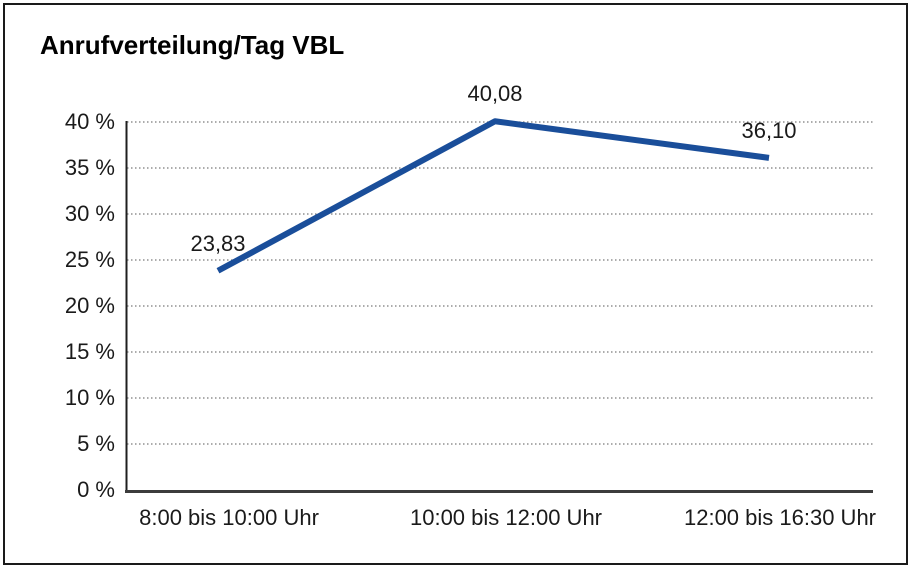  Describe the element at coordinates (506, 517) in the screenshot. I see `x-axis-label: 10:00 bis 12:00 Uhr` at that location.